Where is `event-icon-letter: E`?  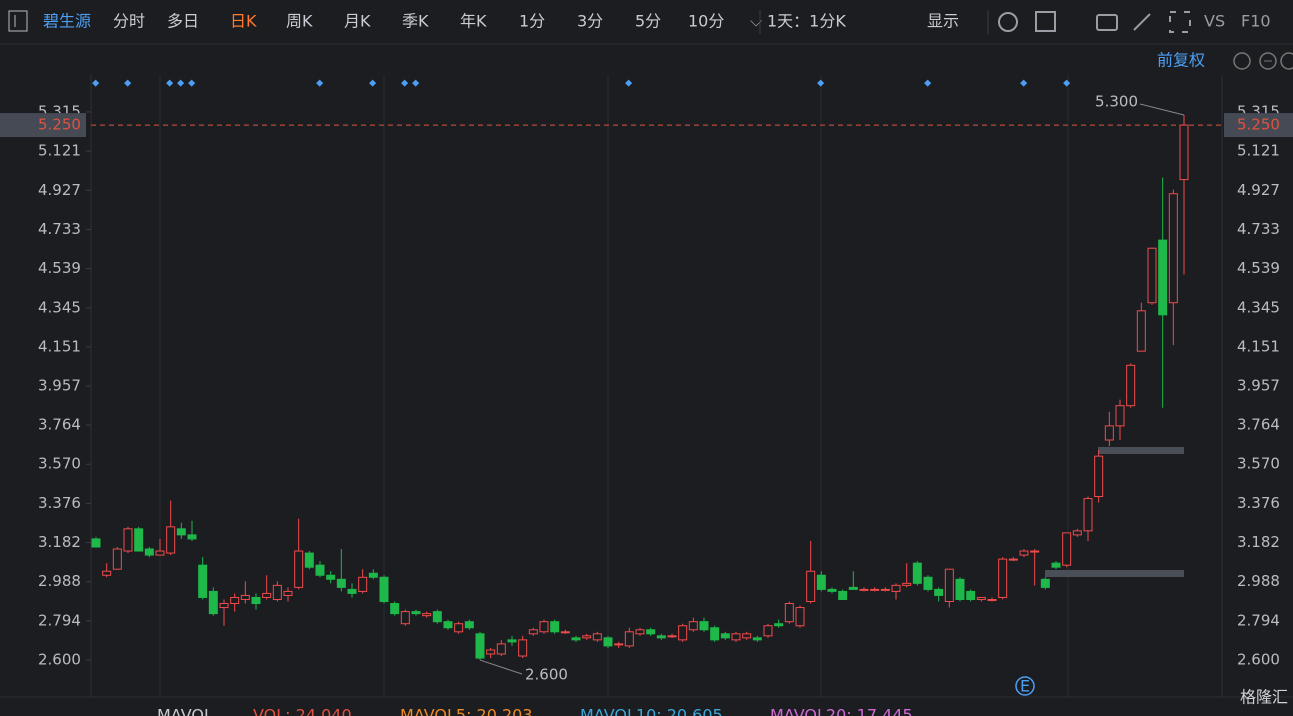
event-icon-letter: E is located at coordinates (1025, 686).